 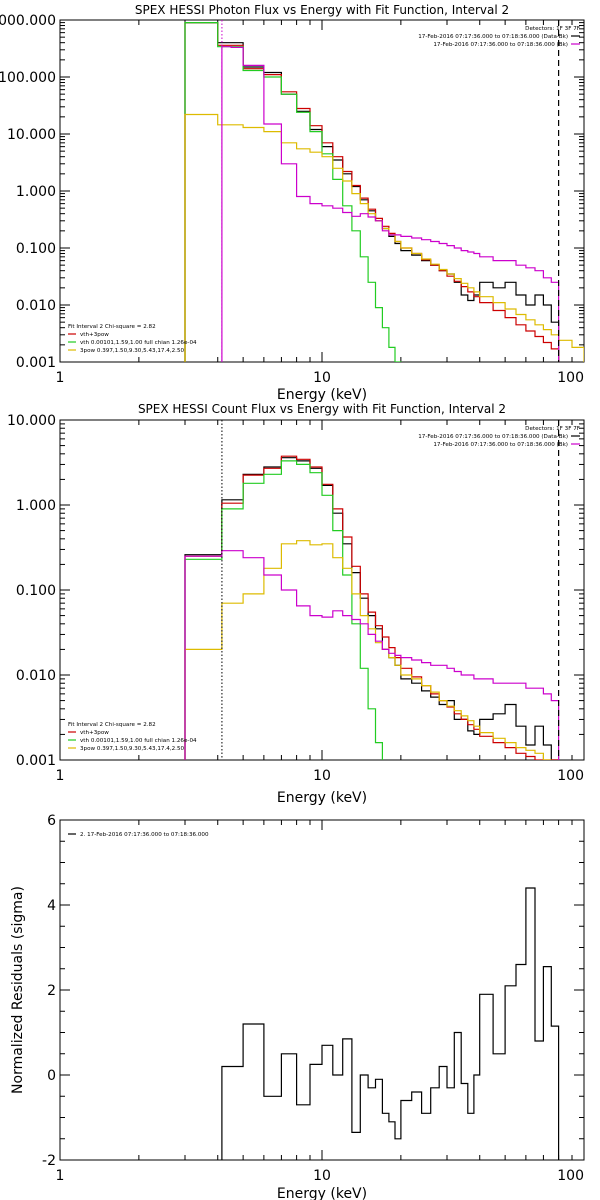 What do you see at coordinates (28, 78) in the screenshot?
I see `y-tick-label: 100.000` at bounding box center [28, 78].